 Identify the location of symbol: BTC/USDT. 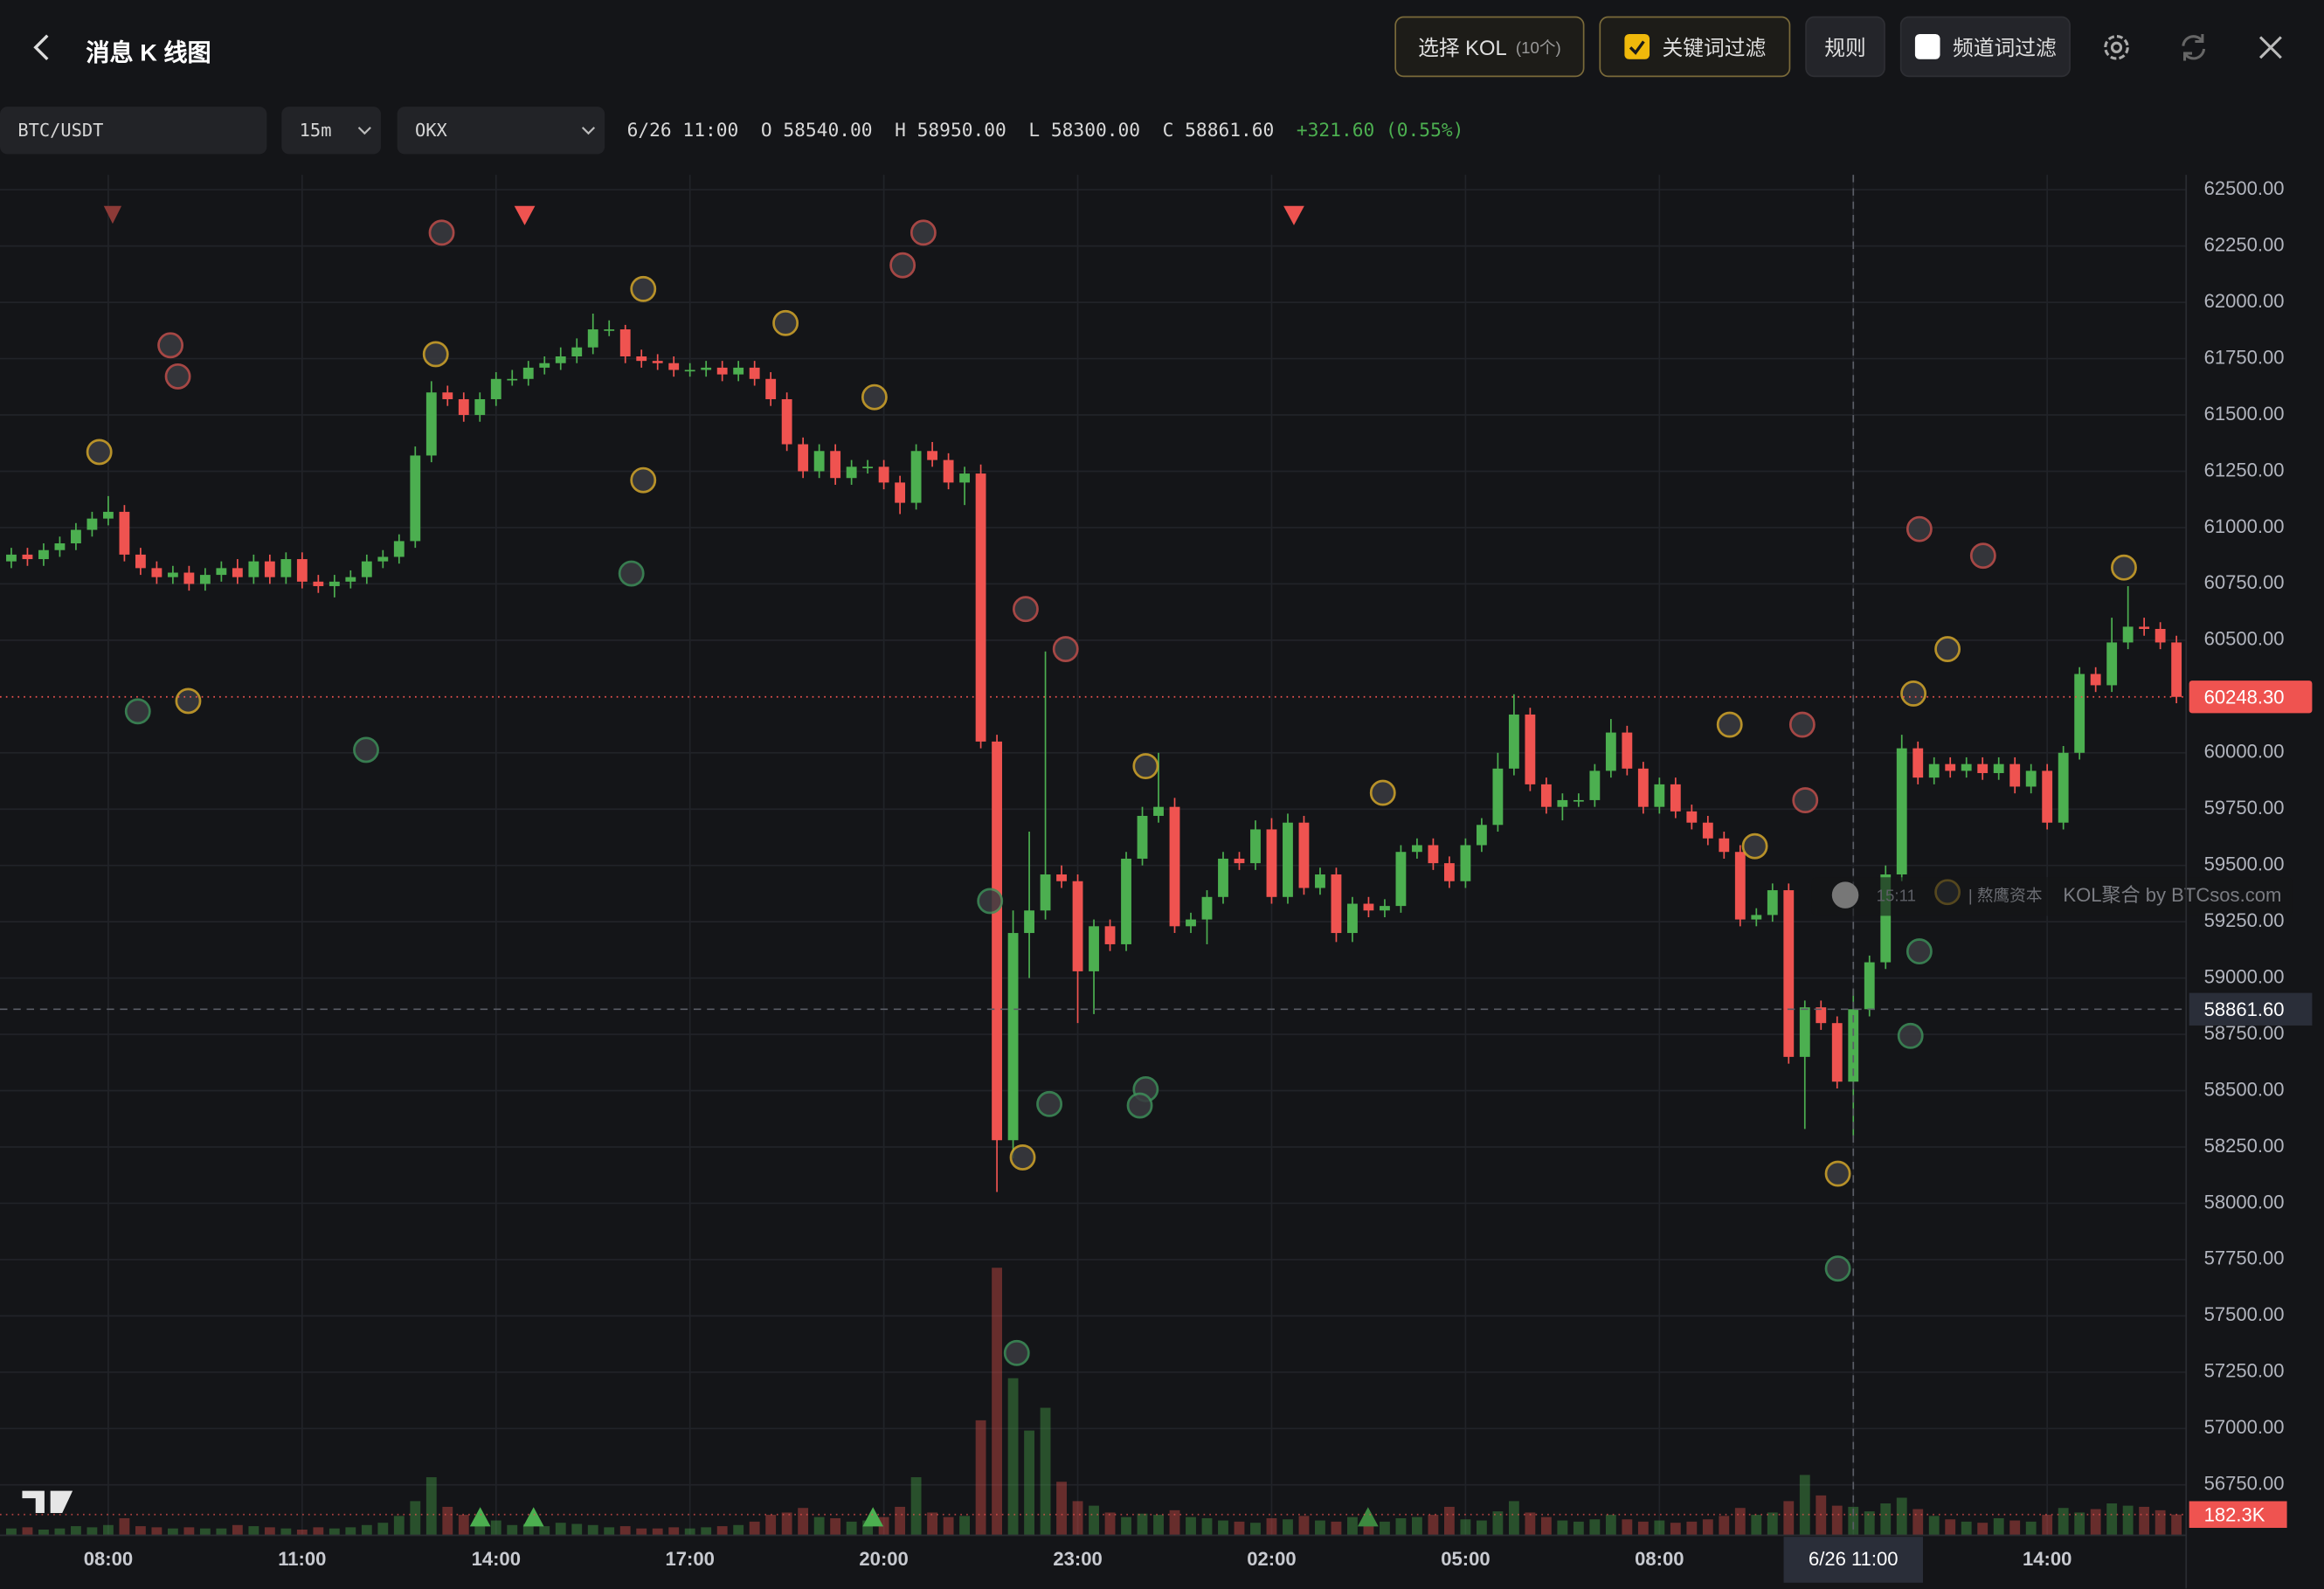
(60, 131).